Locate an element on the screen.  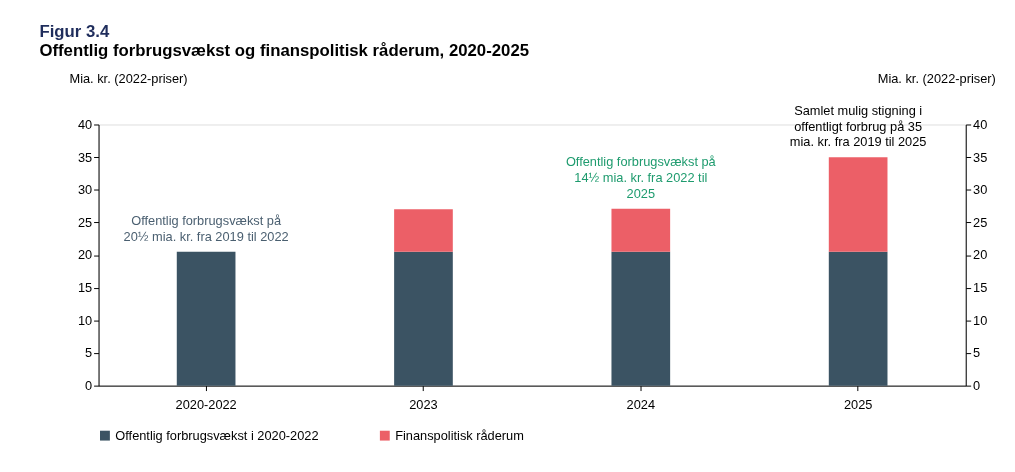
annotation: Samlet mulig stigning i offentligt forbrug på 35 mia. kr. fra 2019 til 2025 is located at coordinates (858, 126).